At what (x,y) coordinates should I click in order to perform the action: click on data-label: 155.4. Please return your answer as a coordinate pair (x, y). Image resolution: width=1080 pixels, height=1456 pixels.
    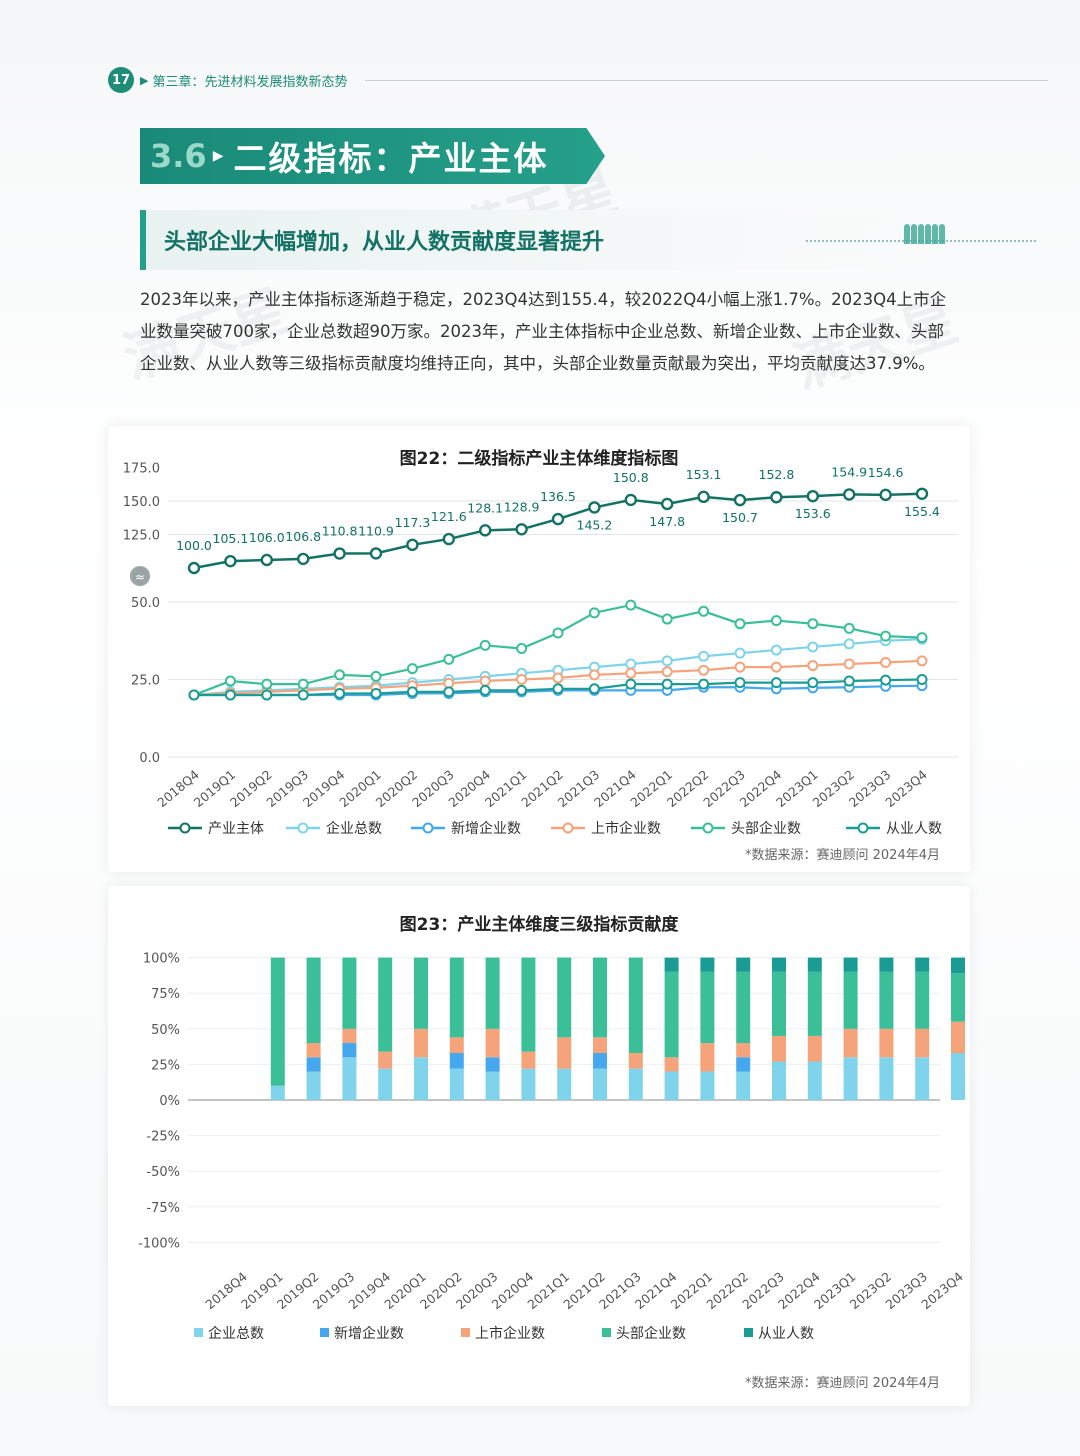
    Looking at the image, I should click on (922, 511).